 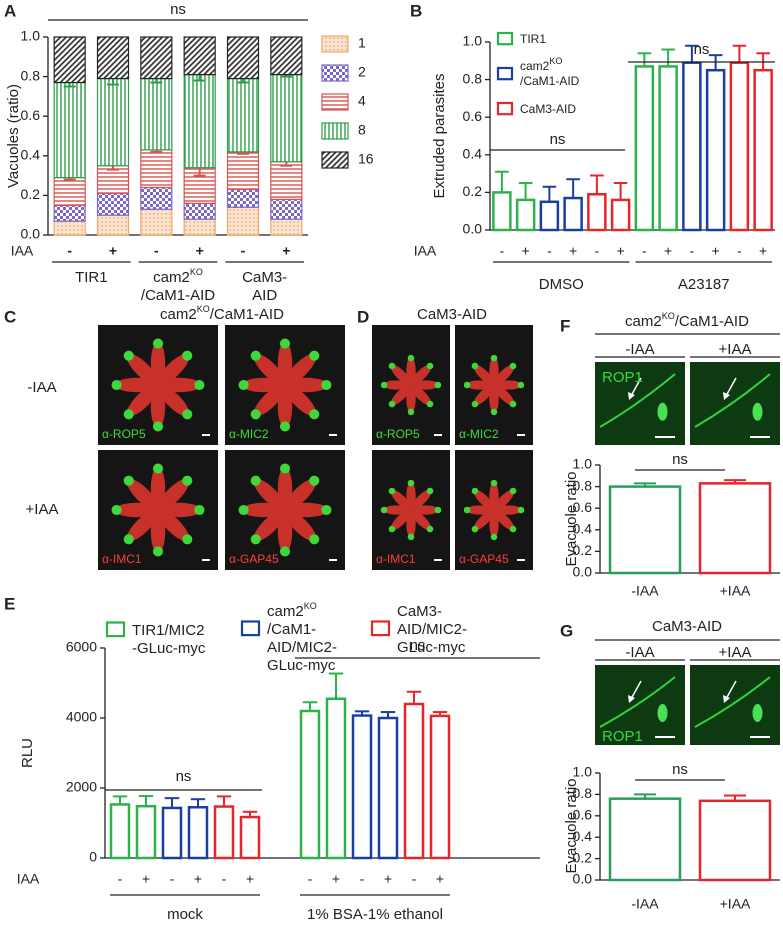 What do you see at coordinates (636, 387) in the screenshot?
I see `arrow` at bounding box center [636, 387].